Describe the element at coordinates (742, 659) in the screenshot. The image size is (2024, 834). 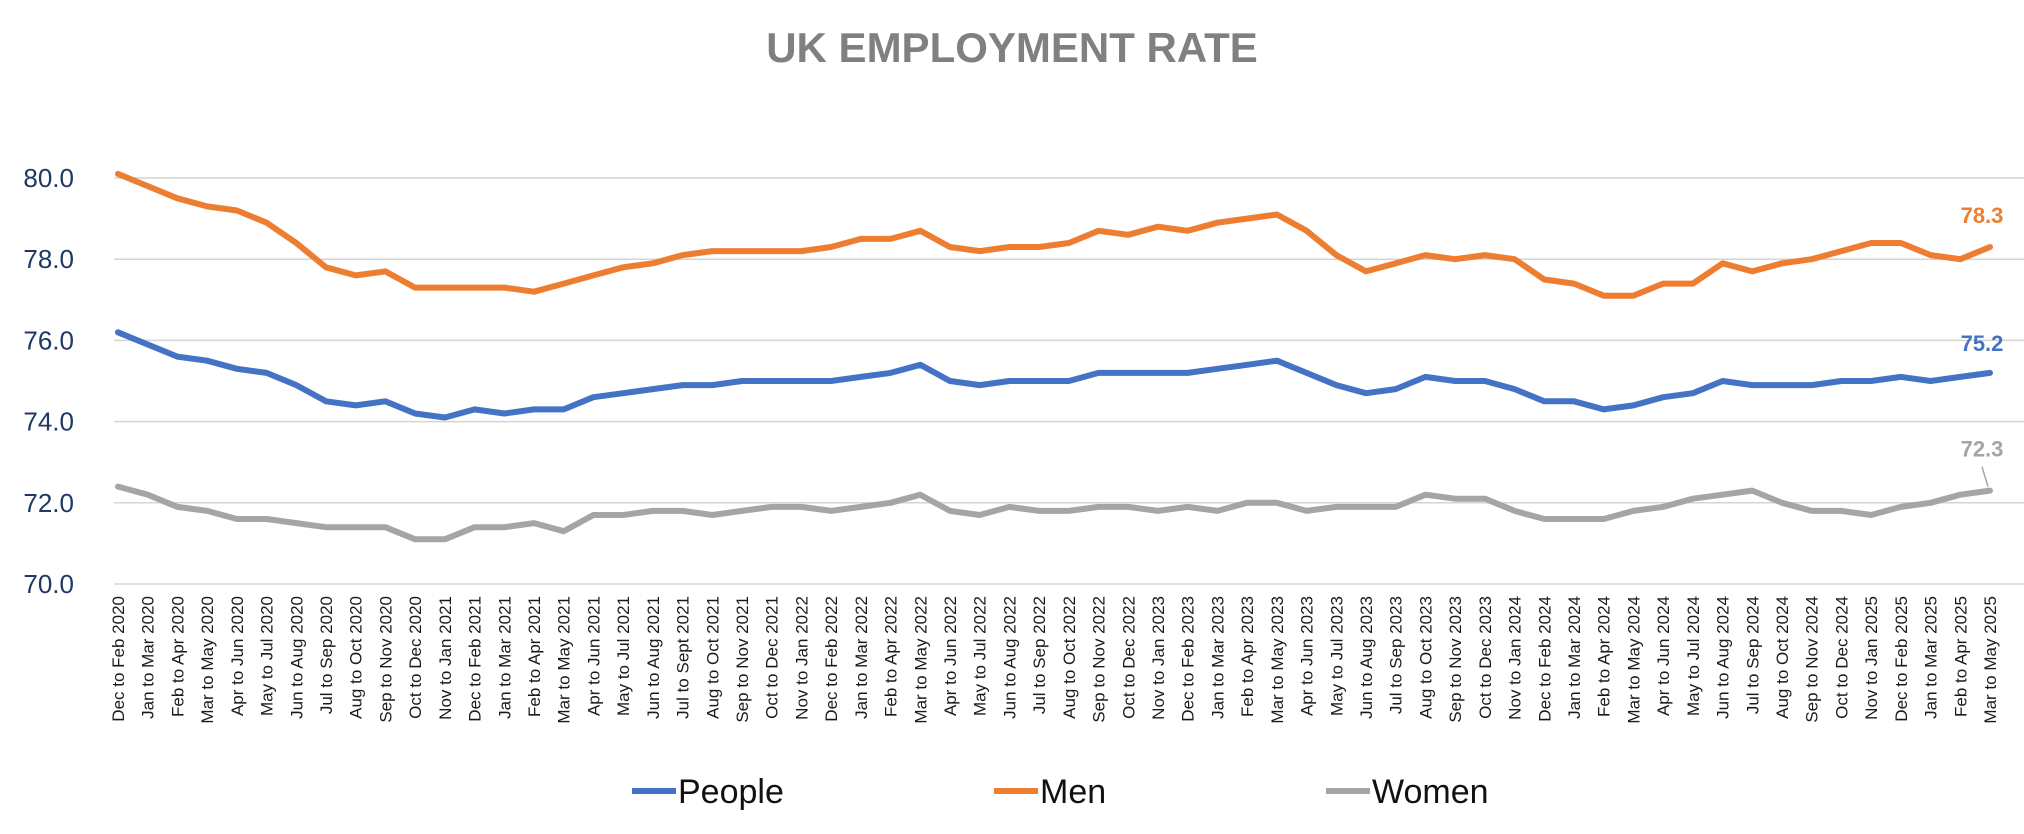
I see `x-tick-label: Sep to Nov 2021` at that location.